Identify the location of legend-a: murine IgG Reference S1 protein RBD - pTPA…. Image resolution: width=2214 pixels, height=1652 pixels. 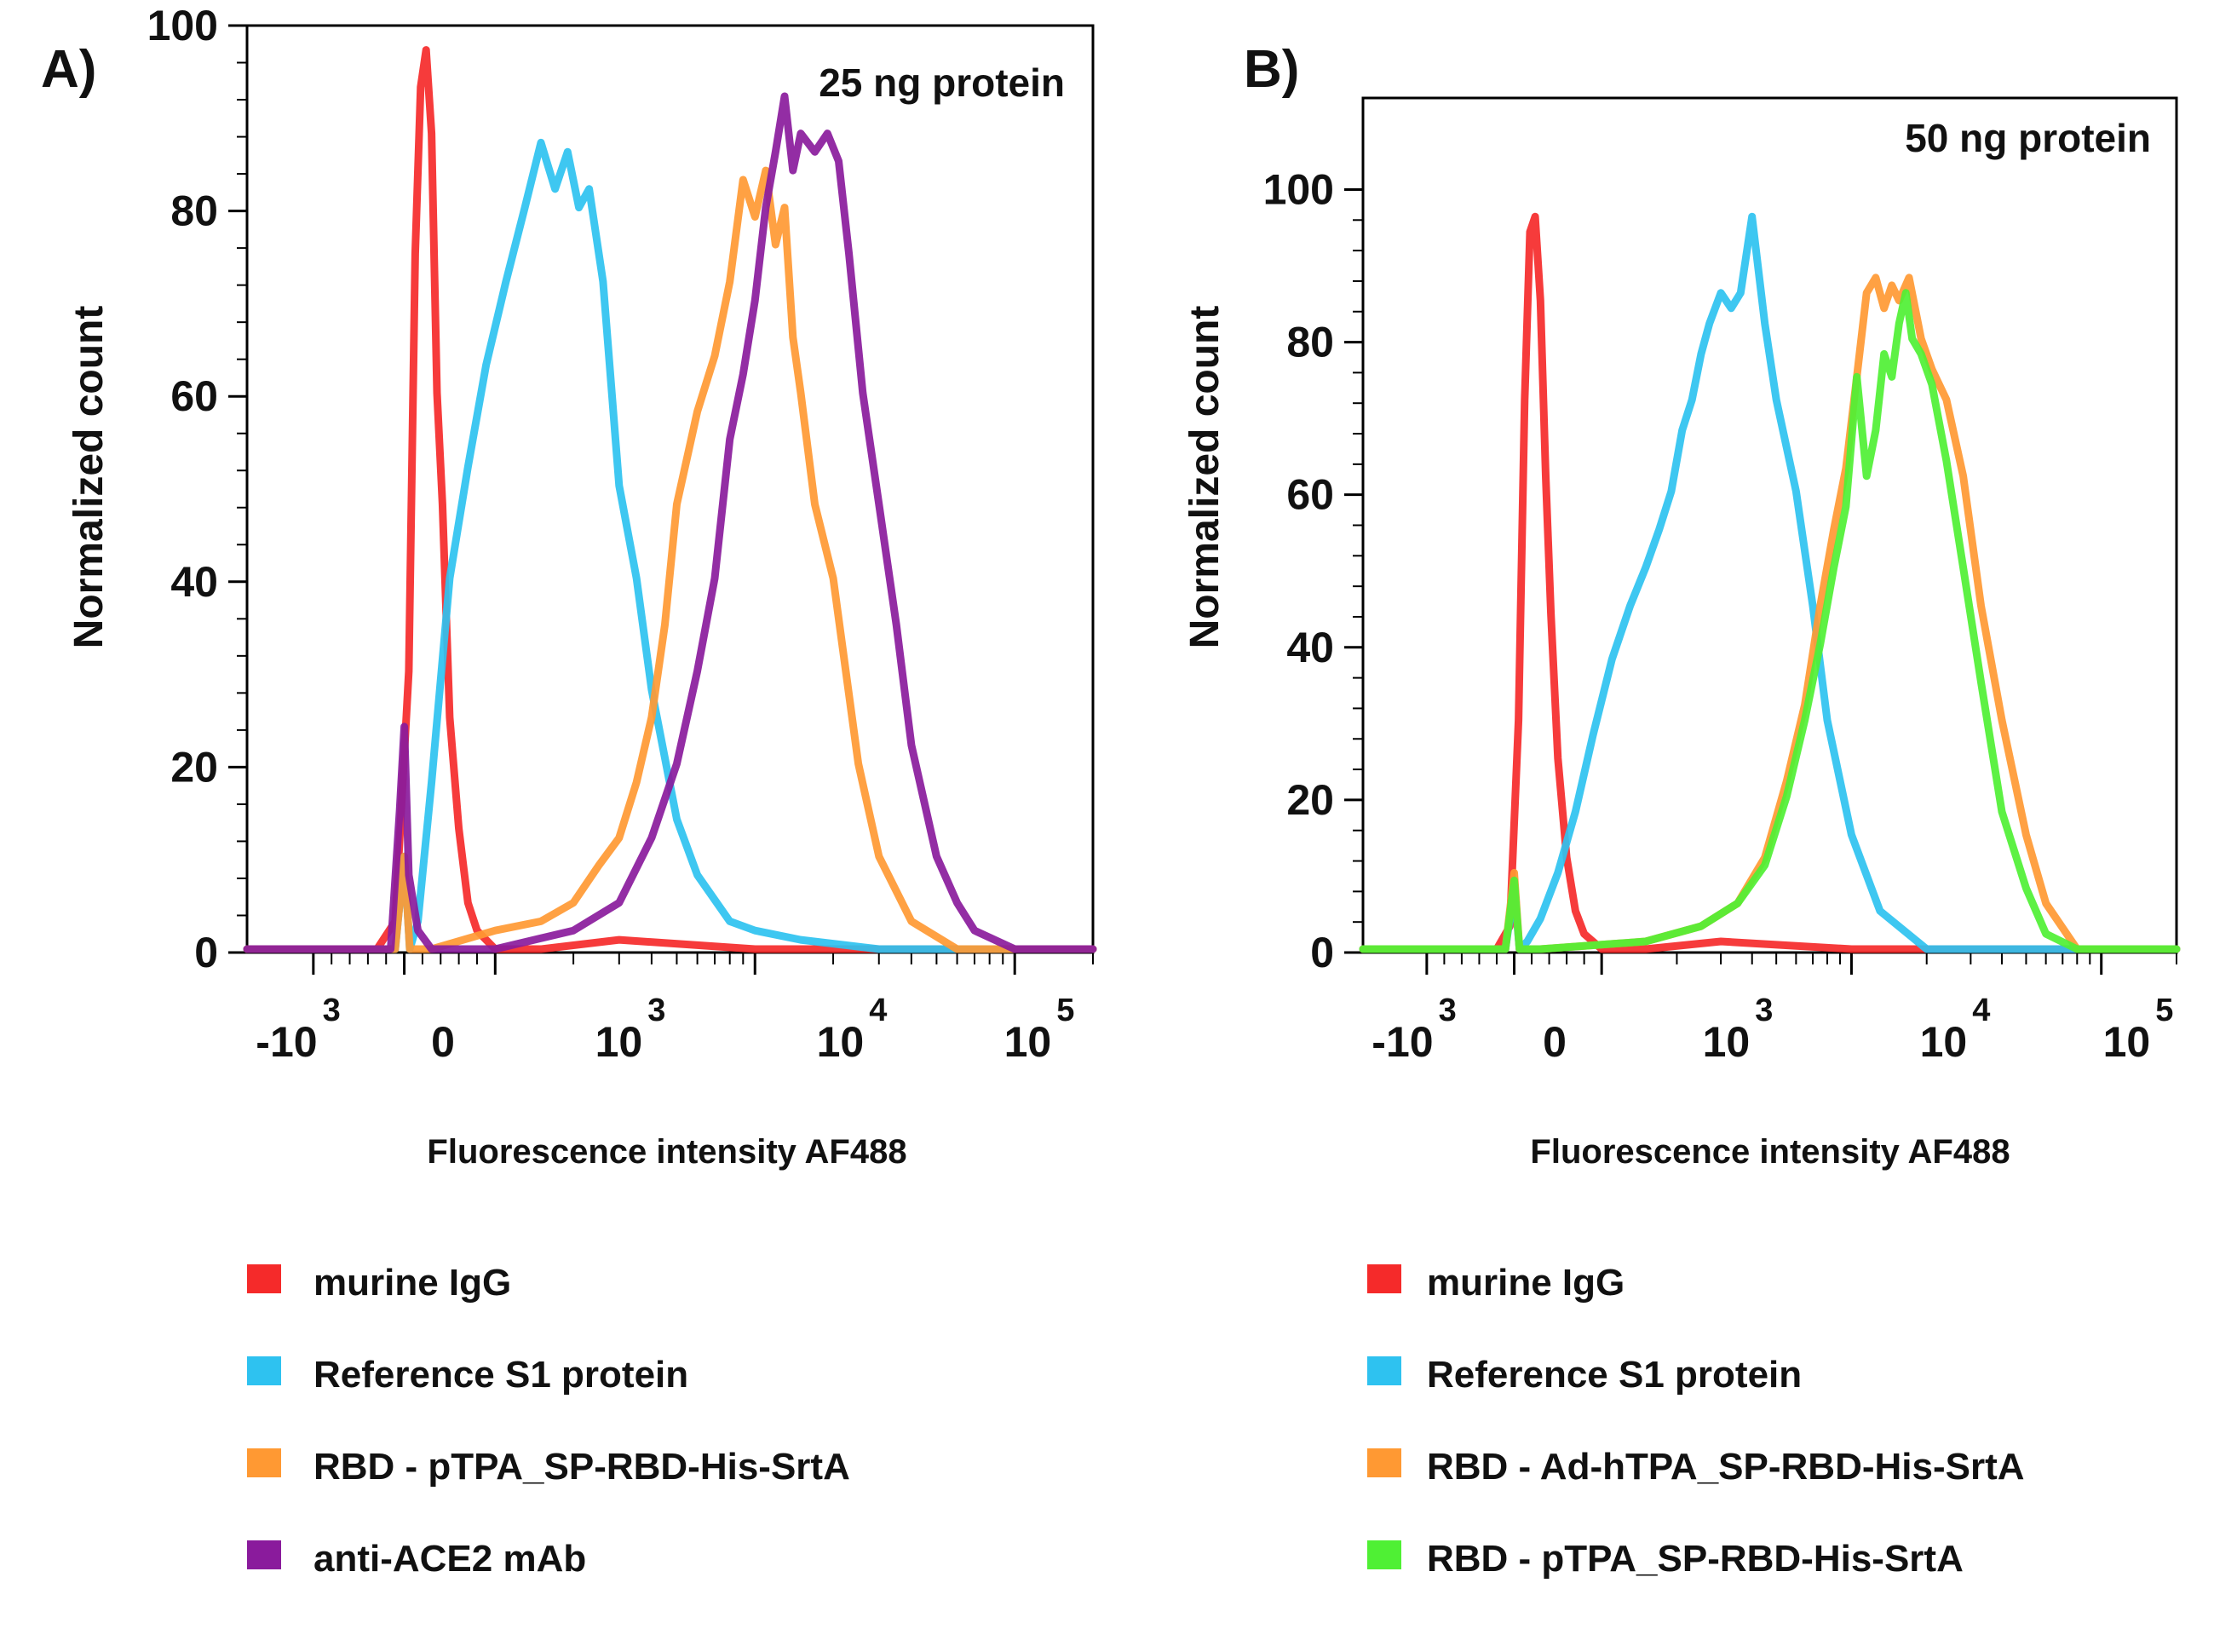
(548, 1421).